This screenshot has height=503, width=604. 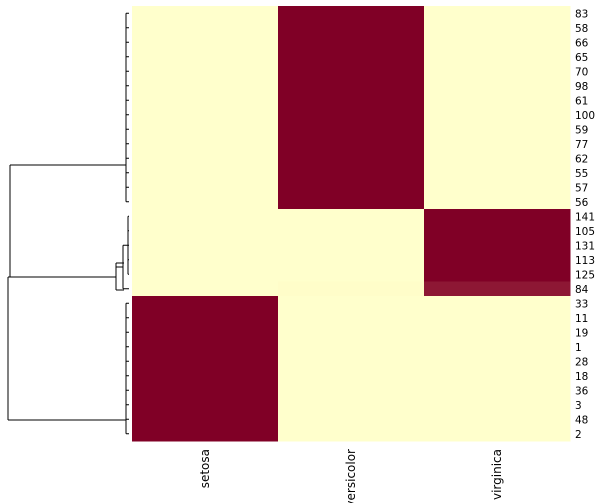 I want to click on row-label: 84, so click(x=582, y=290).